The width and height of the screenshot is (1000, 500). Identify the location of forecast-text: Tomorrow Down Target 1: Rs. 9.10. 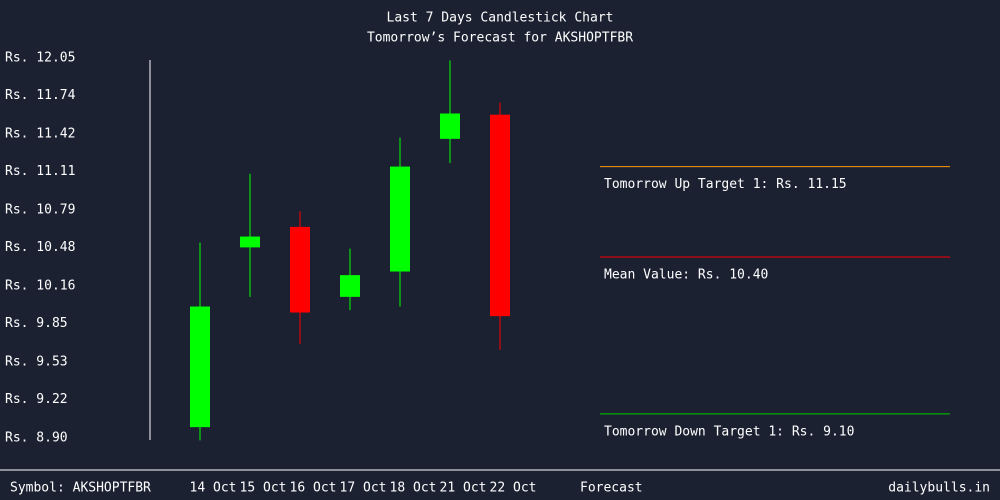
(729, 431).